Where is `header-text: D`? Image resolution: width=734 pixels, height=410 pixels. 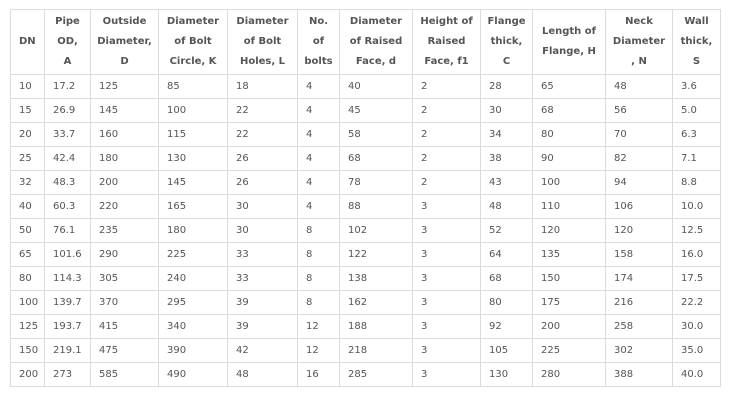 header-text: D is located at coordinates (124, 61).